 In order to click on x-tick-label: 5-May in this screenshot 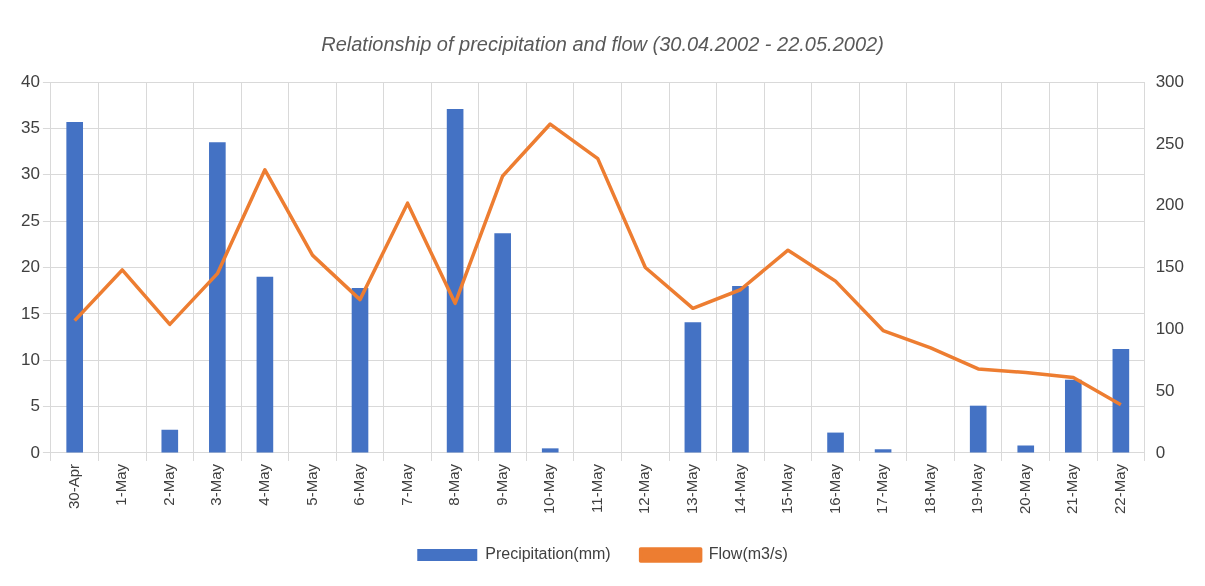, I will do `click(311, 484)`.